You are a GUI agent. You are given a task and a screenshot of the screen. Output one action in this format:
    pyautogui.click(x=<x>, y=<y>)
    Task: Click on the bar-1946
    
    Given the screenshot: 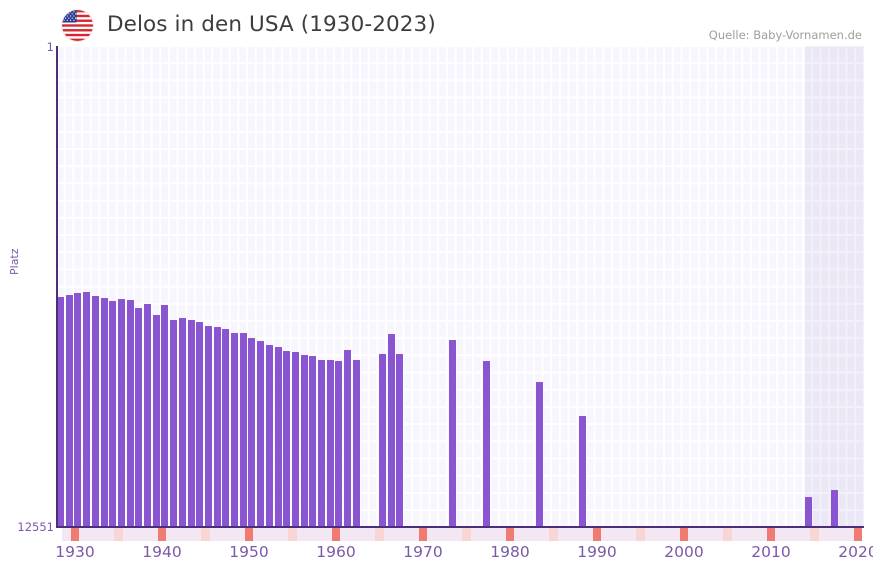 What is the action you would take?
    pyautogui.click(x=208, y=426)
    